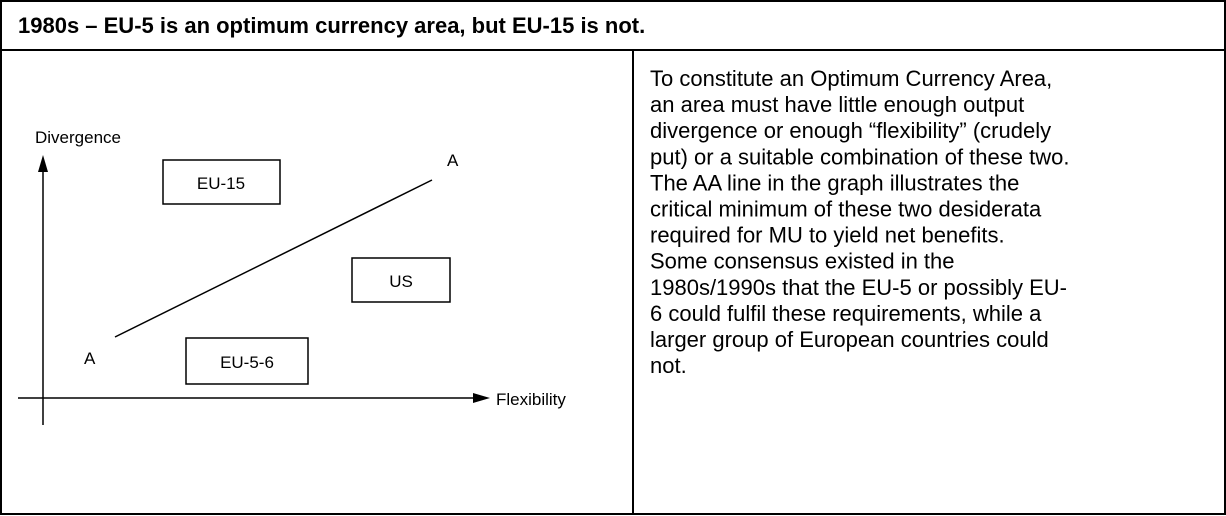 The height and width of the screenshot is (516, 1226). Describe the element at coordinates (273, 258) in the screenshot. I see `aa-line` at that location.